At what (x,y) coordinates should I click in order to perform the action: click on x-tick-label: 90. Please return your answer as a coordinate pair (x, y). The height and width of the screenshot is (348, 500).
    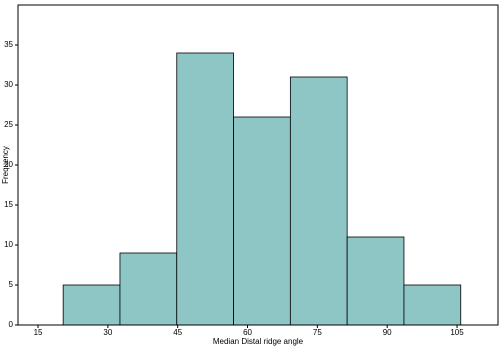
    Looking at the image, I should click on (387, 332).